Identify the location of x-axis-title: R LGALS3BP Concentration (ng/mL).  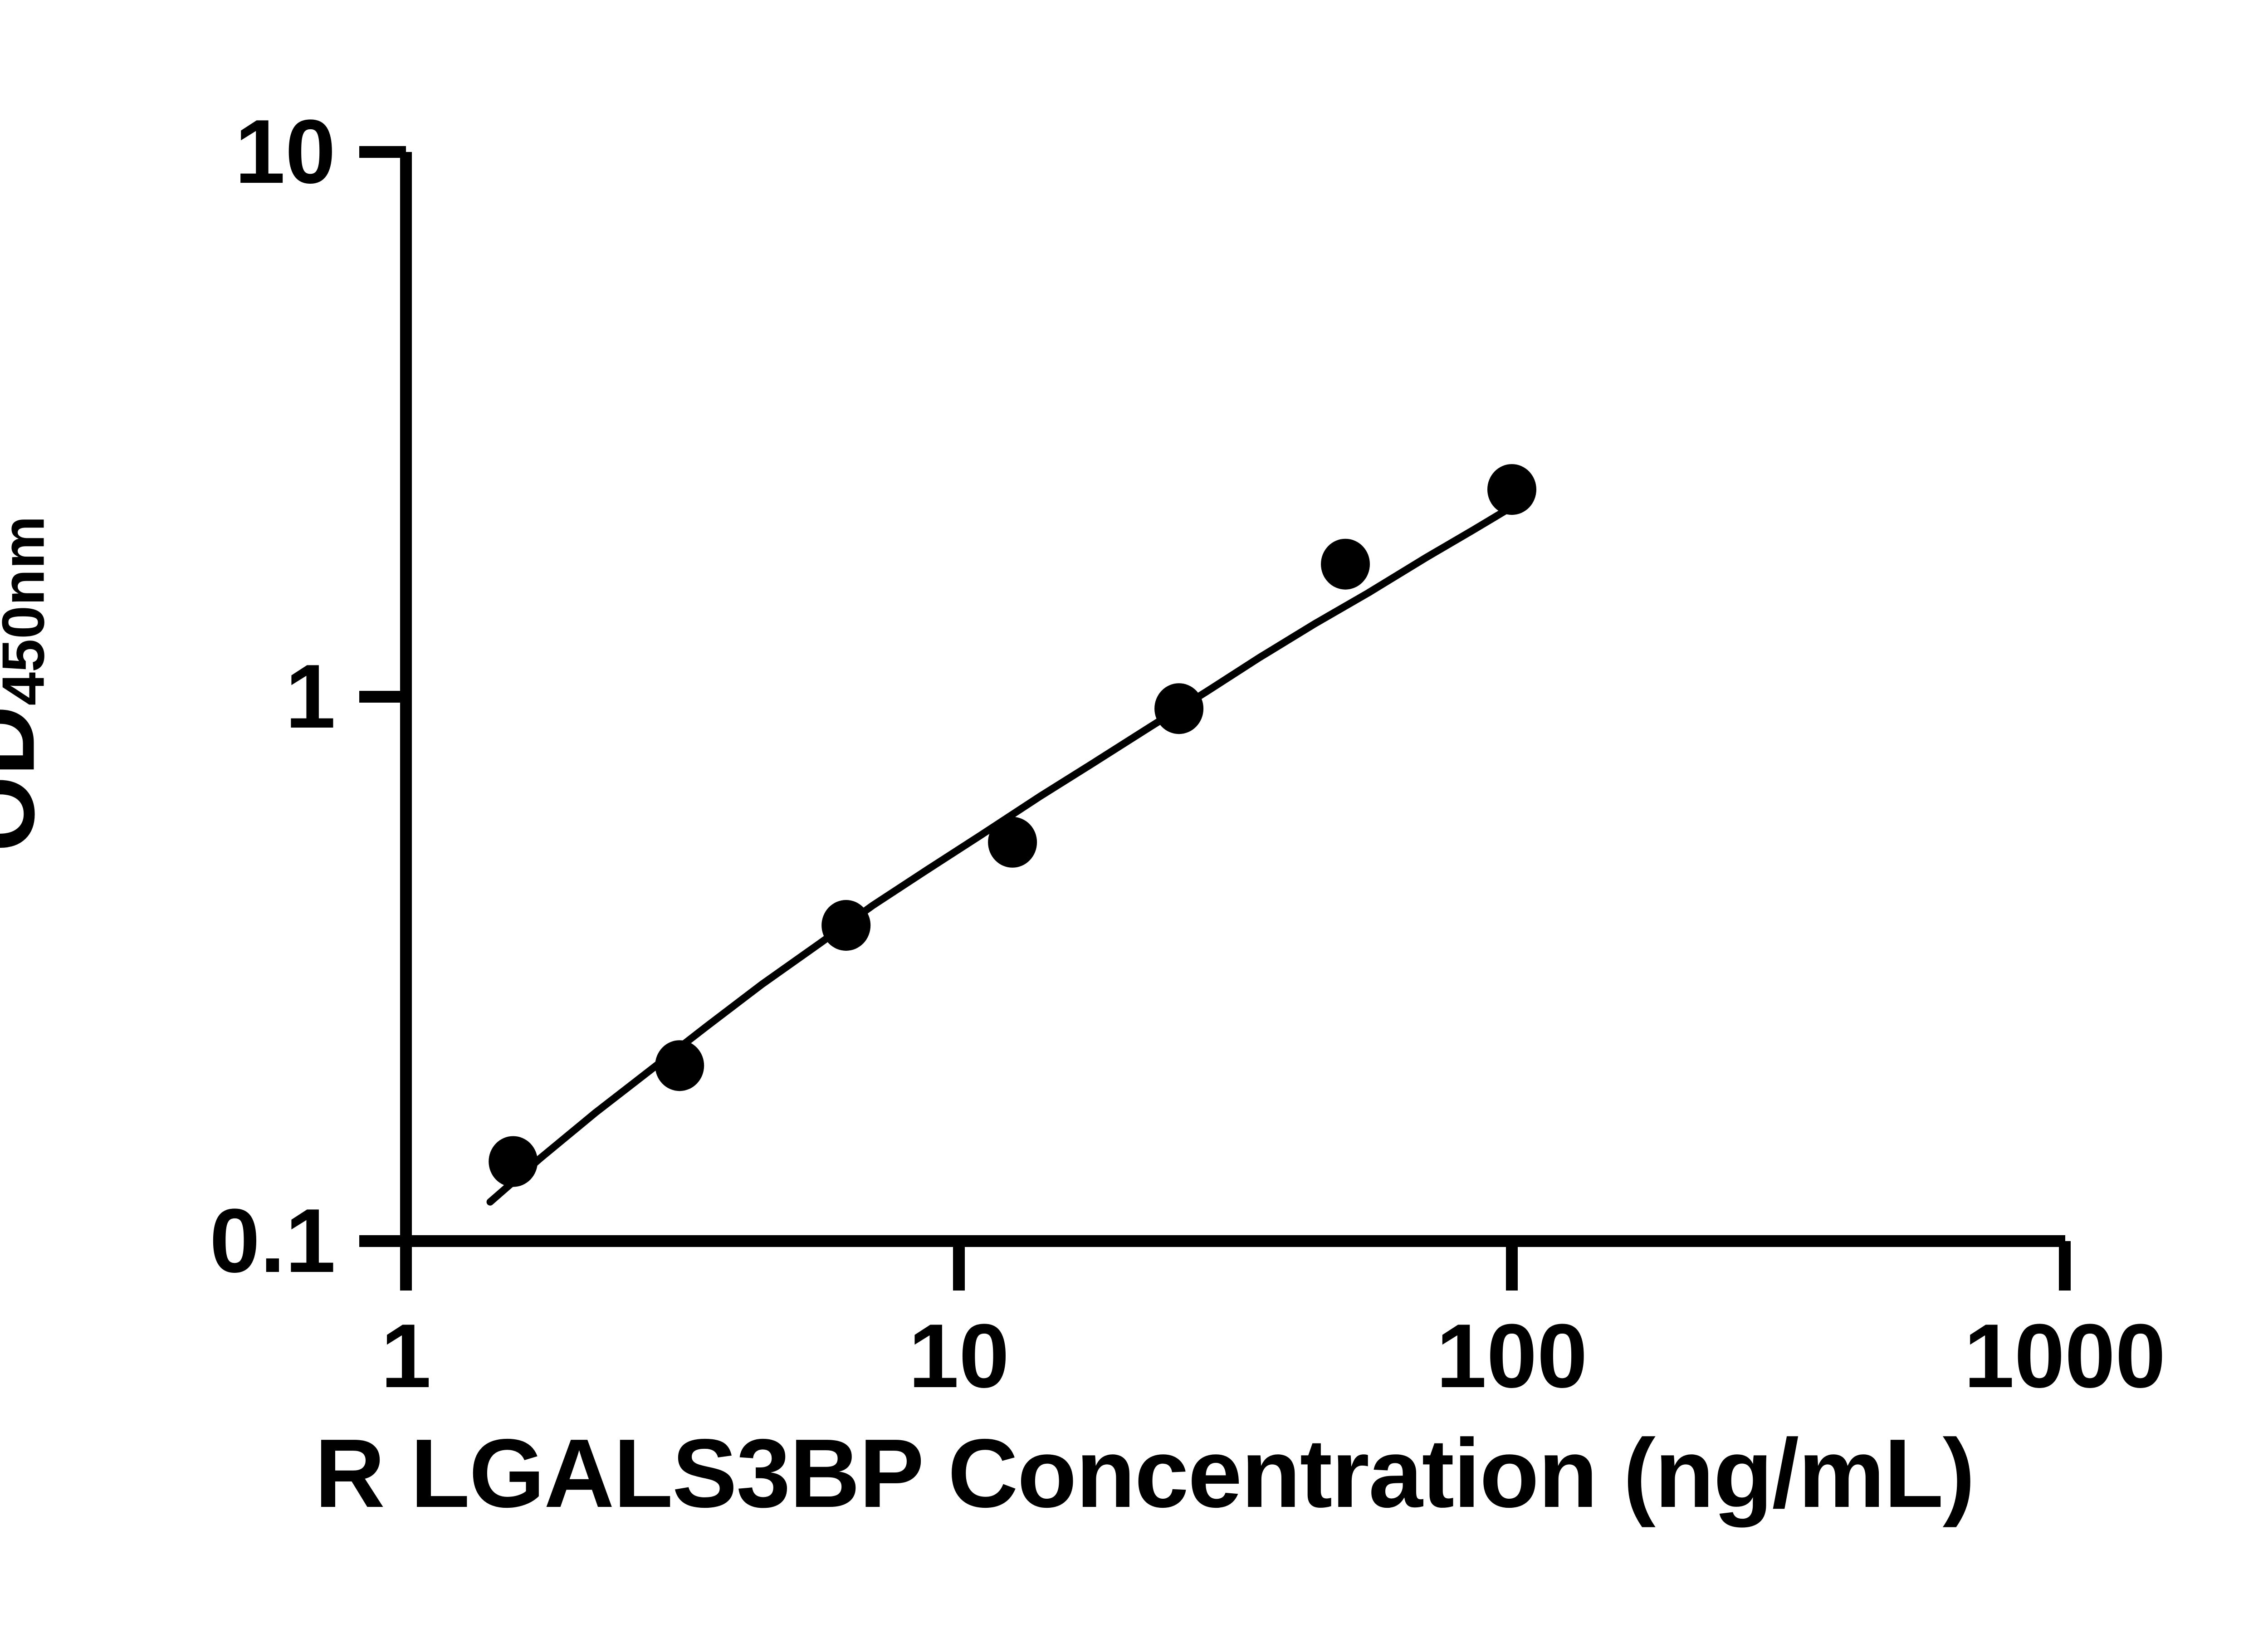
(1144, 1473).